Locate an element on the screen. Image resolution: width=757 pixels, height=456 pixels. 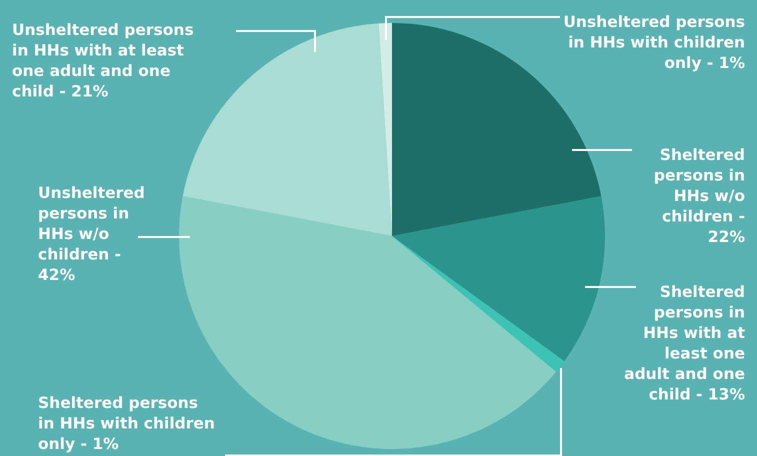
slice-label: Unsheltered persons in HHs with at least one adult and one child - 21% is located at coordinates (103, 60).